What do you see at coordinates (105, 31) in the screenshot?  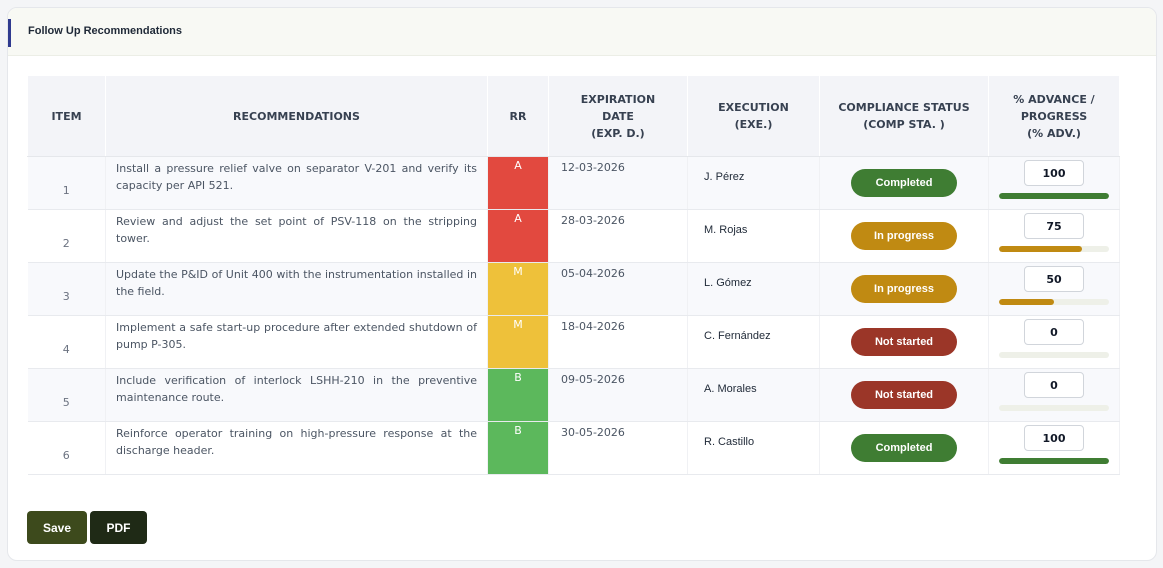 I see `page-title: Follow Up Recommendations` at bounding box center [105, 31].